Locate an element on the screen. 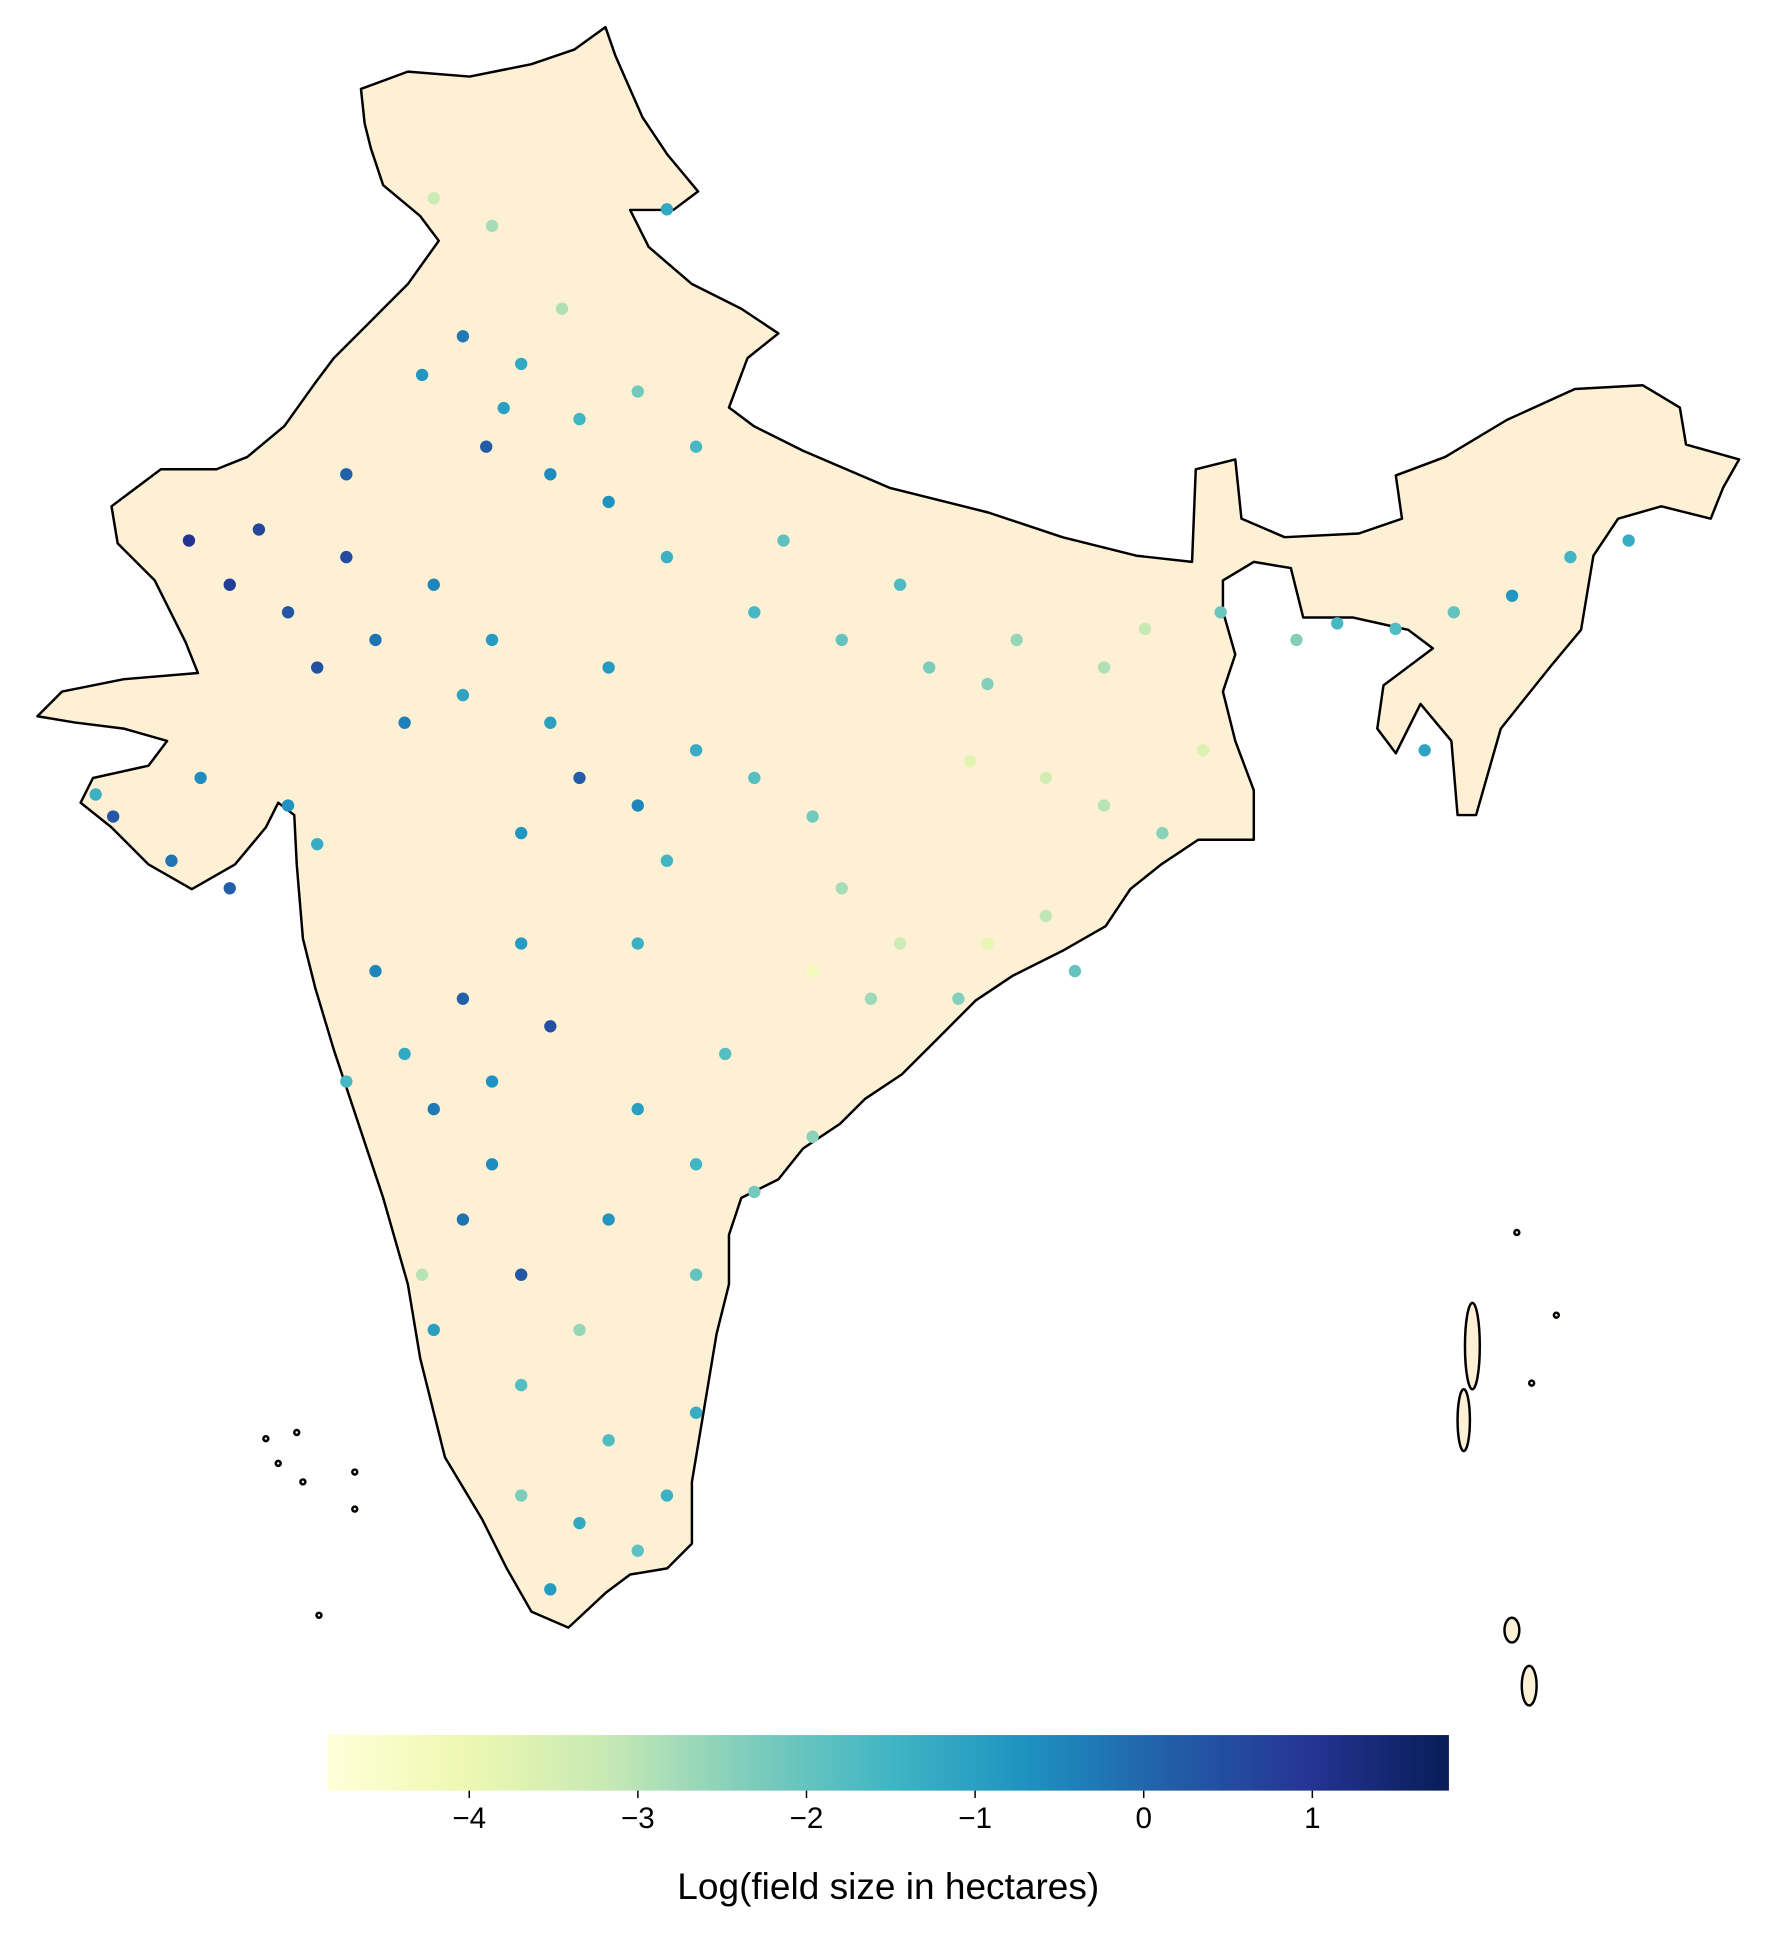 The image size is (1779, 1945). colorbar-tick-label: 1 is located at coordinates (1312, 1818).